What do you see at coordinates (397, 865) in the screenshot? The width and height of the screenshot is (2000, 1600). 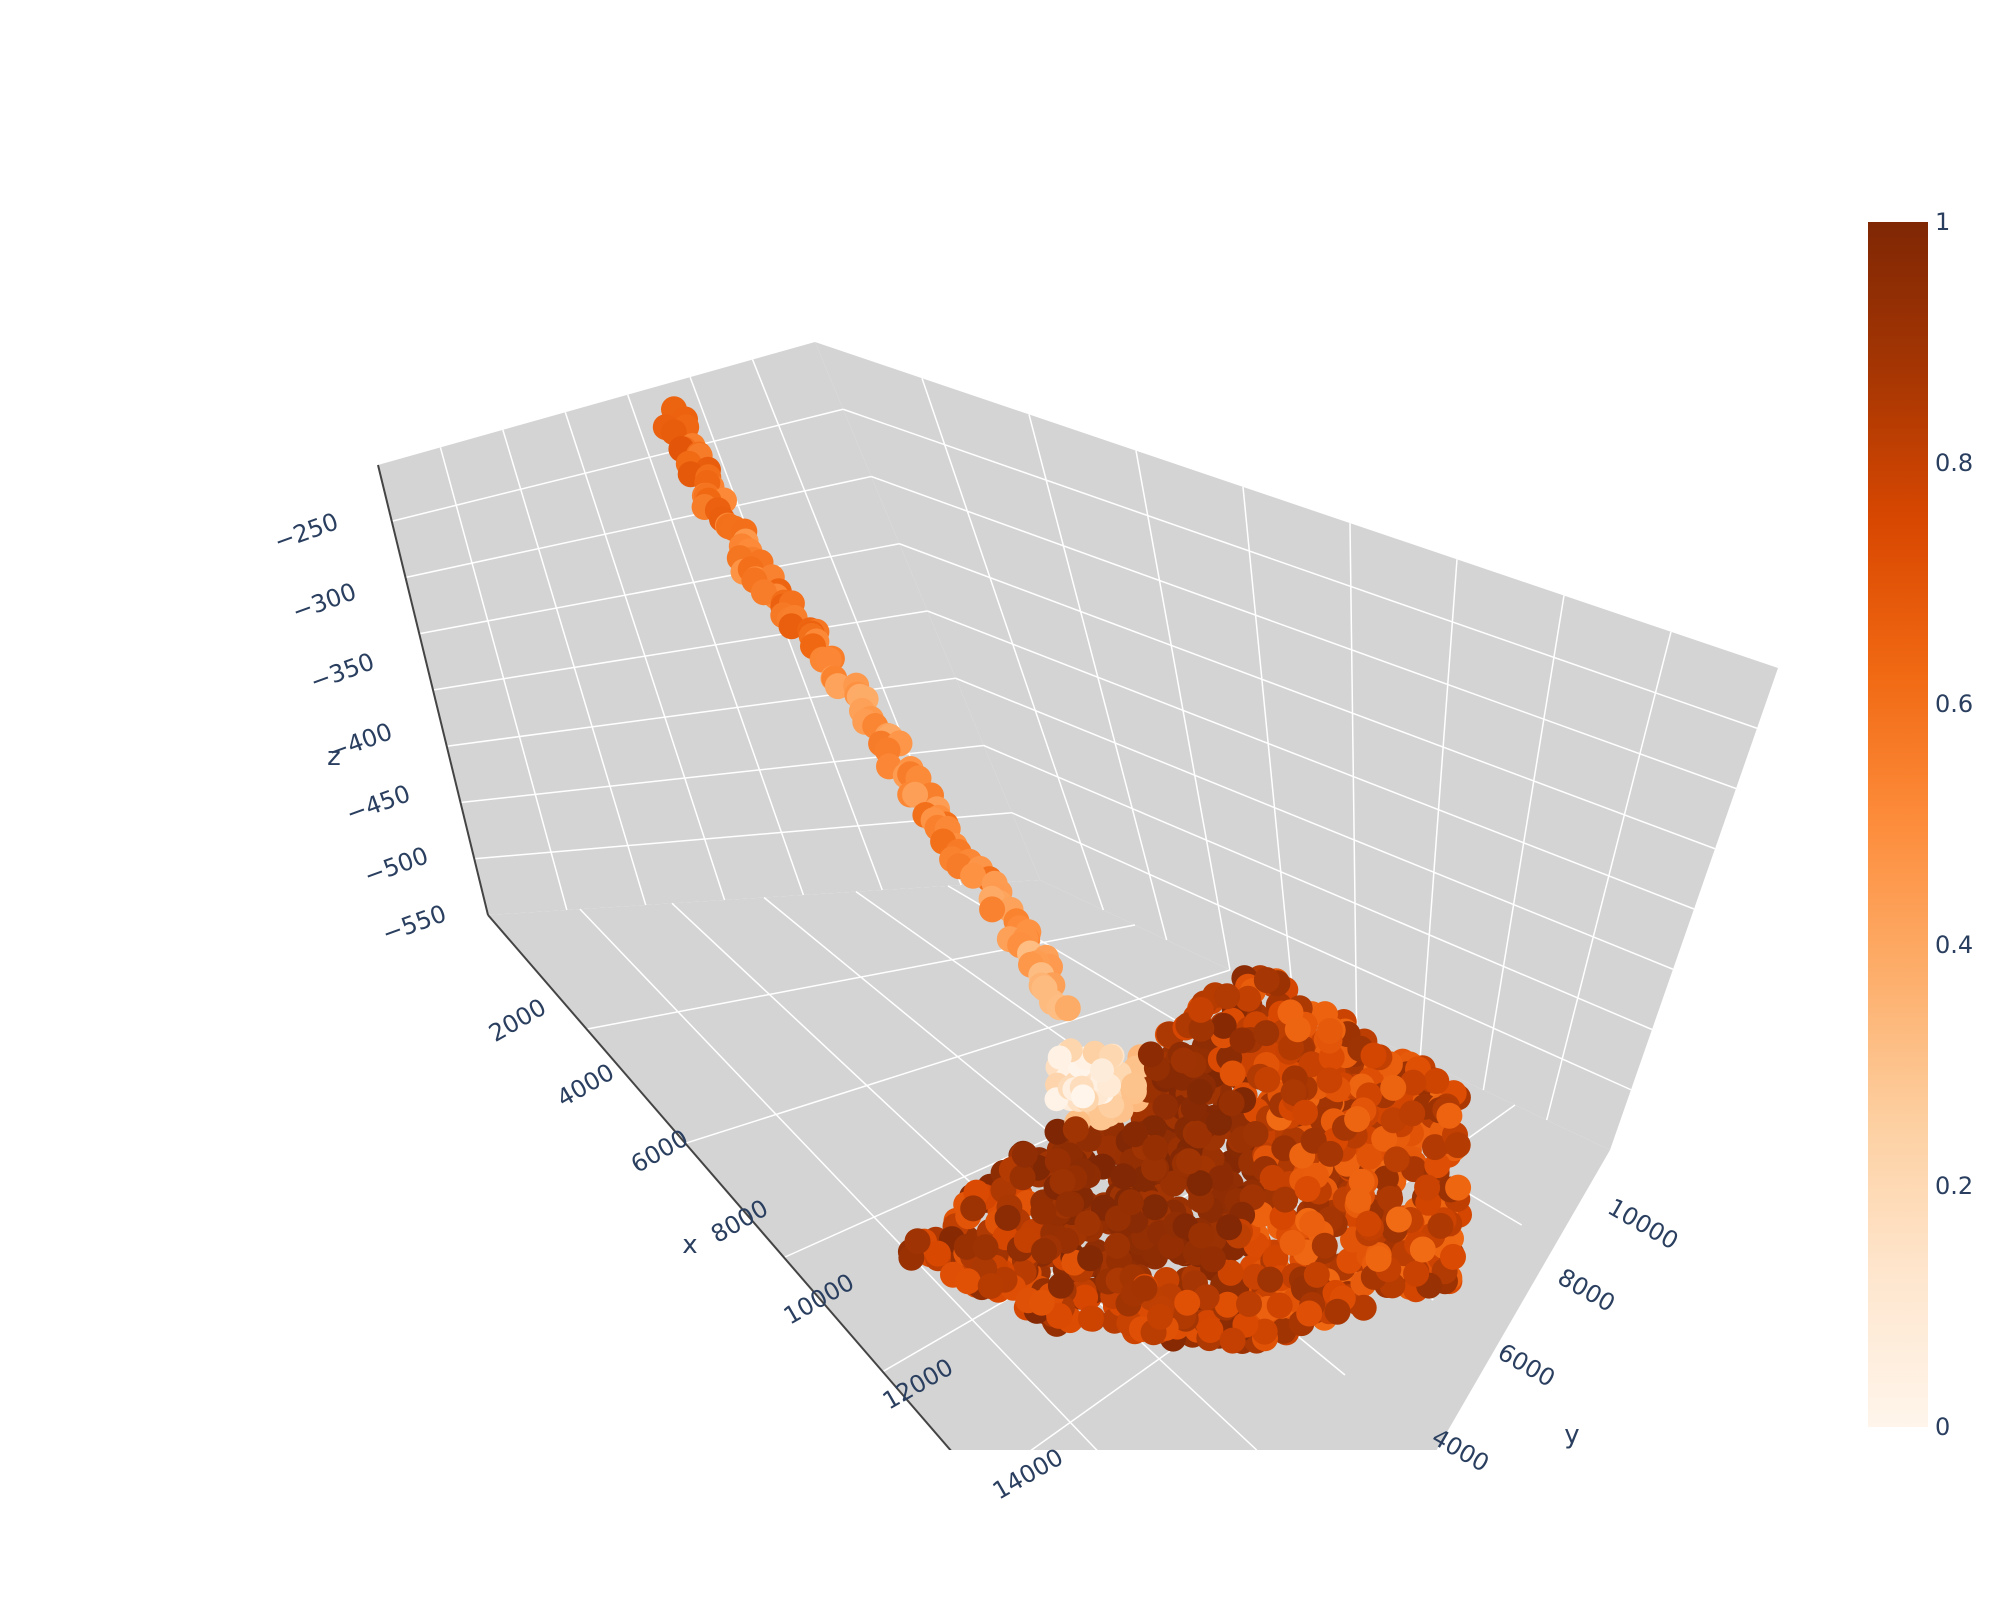 I see `z-tick-label: −500` at bounding box center [397, 865].